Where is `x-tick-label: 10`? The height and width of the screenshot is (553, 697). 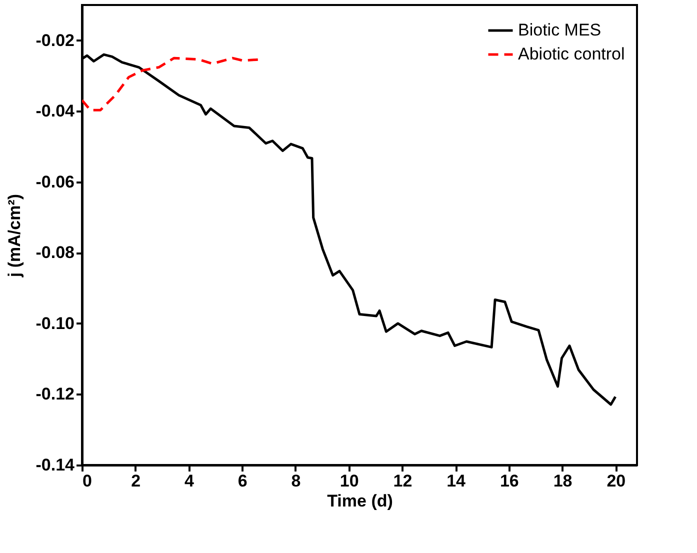 x-tick-label: 10 is located at coordinates (349, 481).